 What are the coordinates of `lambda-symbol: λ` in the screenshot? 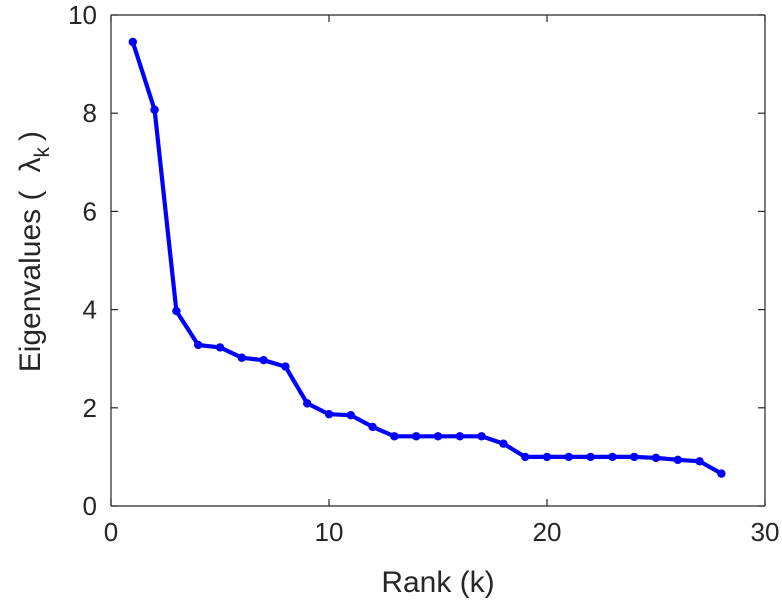 It's located at (30, 165).